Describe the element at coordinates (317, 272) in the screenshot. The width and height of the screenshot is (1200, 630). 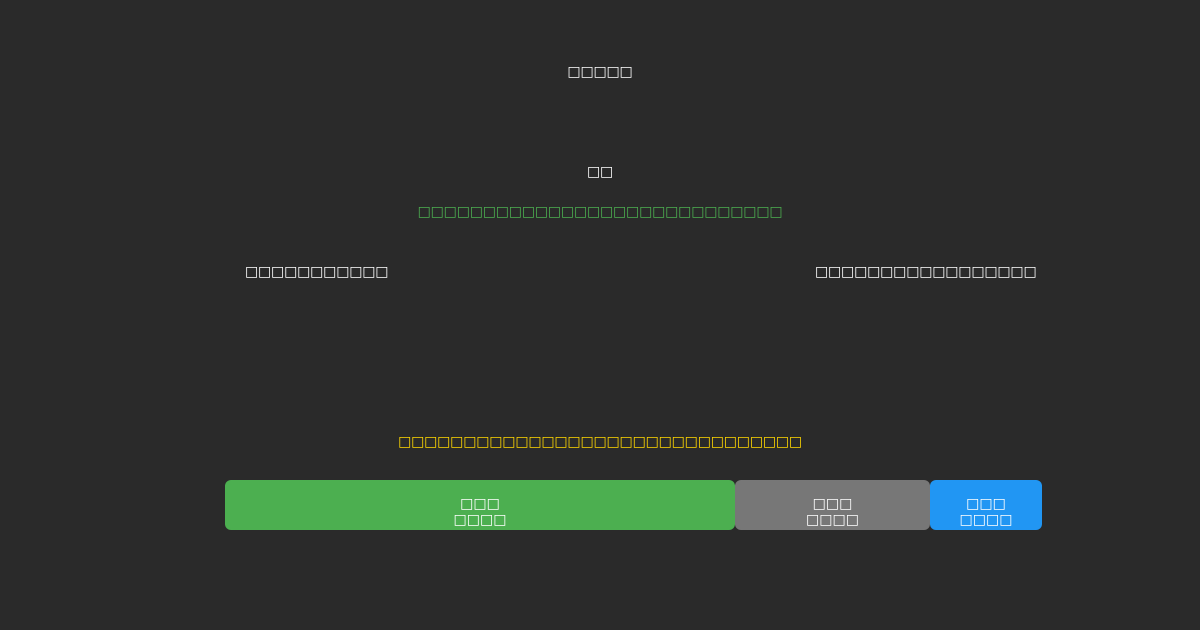
I see `left-label: □□□□□□□□□□□` at that location.